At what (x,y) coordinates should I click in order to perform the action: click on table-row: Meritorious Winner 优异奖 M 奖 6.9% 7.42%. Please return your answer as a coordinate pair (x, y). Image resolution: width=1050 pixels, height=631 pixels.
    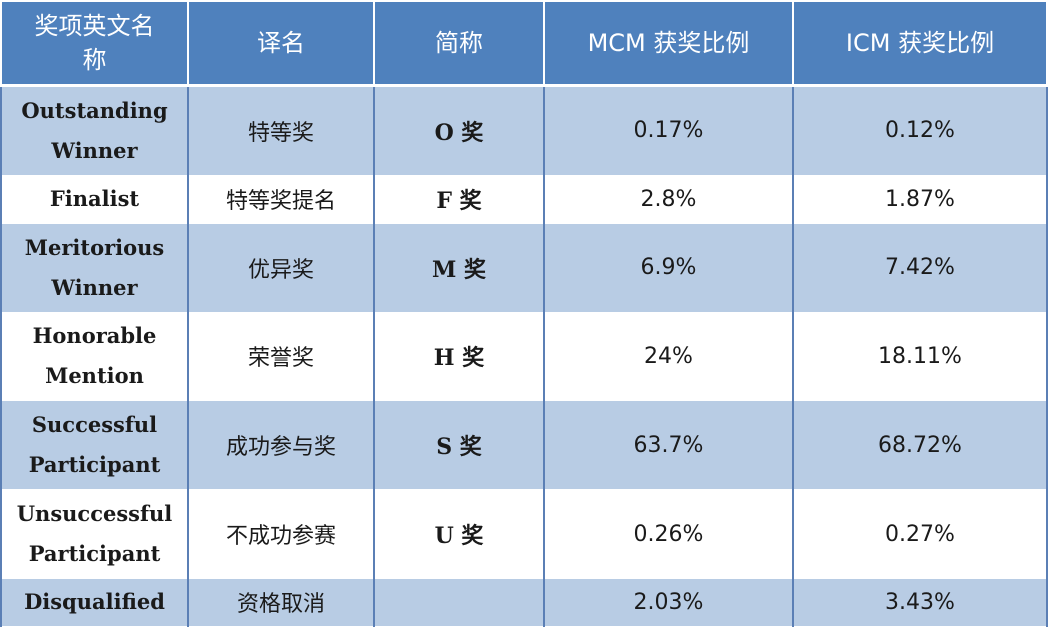
    Looking at the image, I should click on (524, 267).